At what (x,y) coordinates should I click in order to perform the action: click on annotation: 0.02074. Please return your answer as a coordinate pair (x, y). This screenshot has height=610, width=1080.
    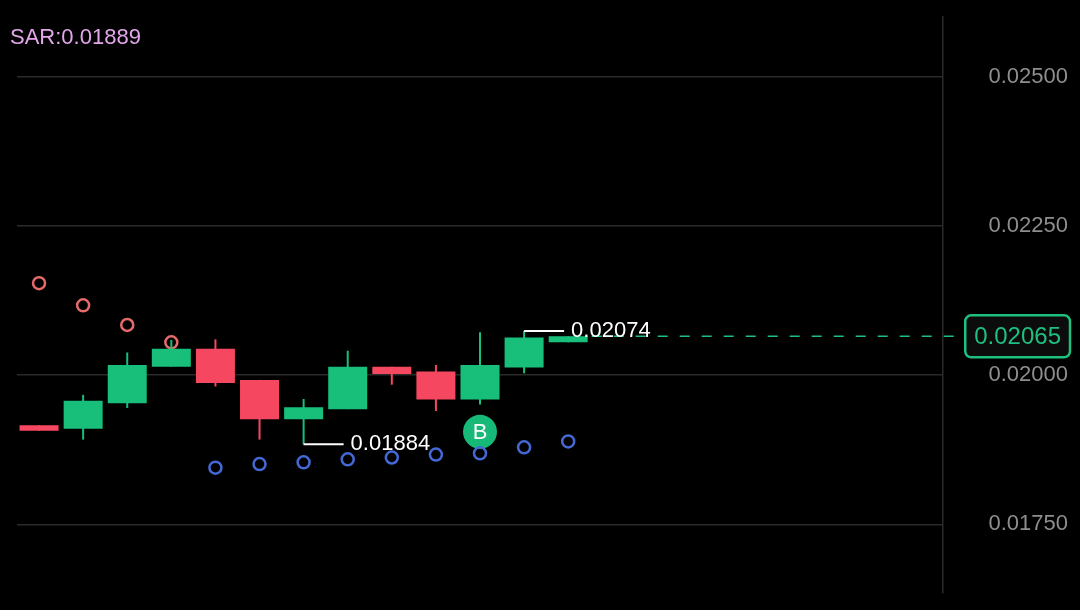
    Looking at the image, I should click on (611, 330).